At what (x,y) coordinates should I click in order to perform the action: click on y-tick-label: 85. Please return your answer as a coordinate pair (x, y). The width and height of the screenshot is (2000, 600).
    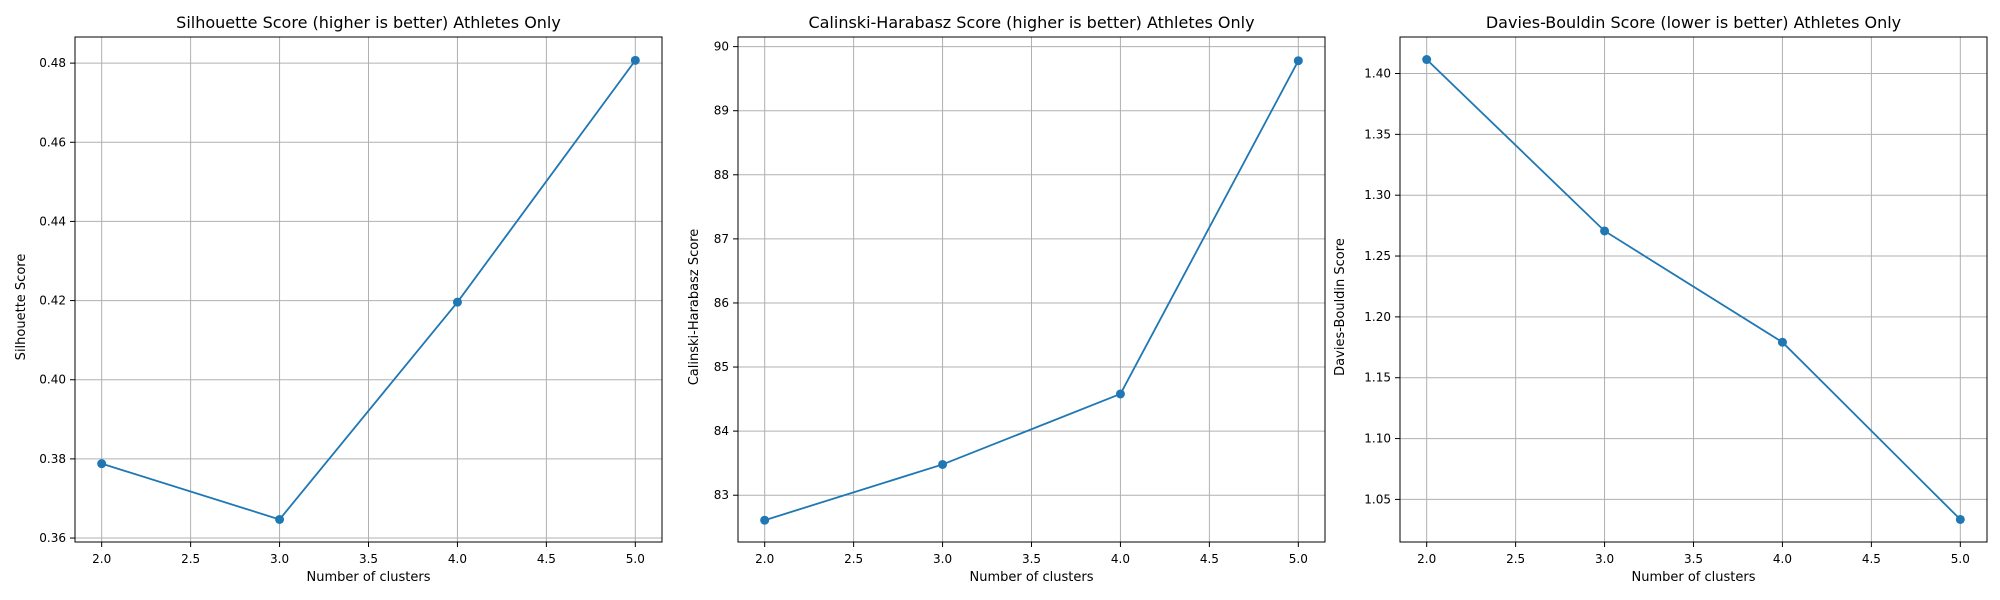
    Looking at the image, I should click on (721, 367).